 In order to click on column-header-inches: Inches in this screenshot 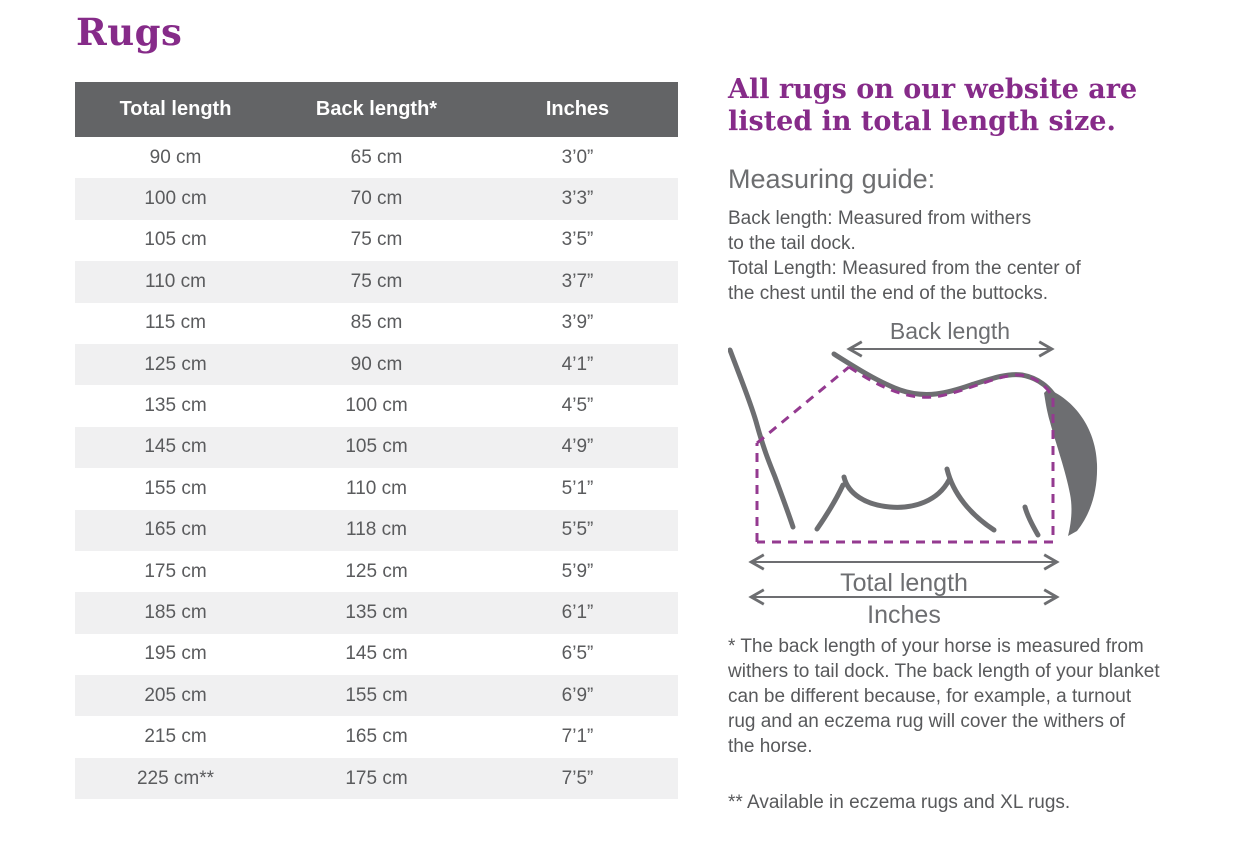, I will do `click(577, 109)`.